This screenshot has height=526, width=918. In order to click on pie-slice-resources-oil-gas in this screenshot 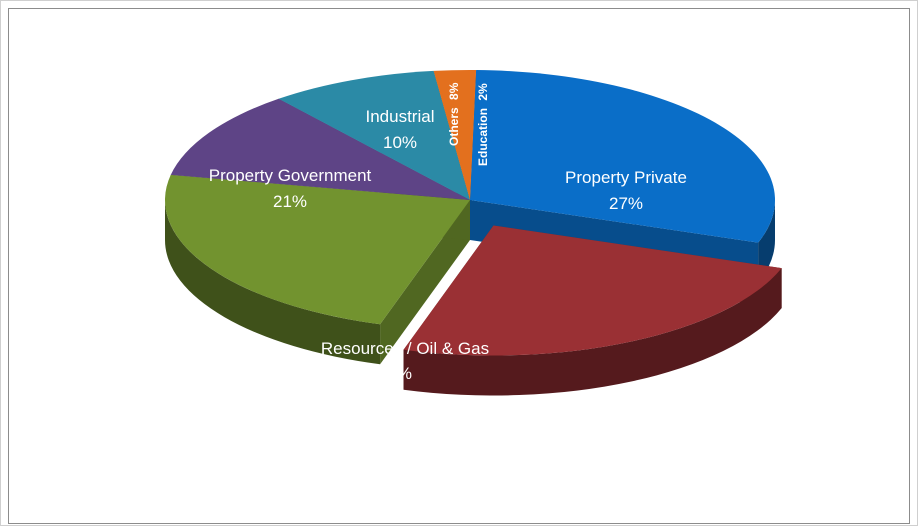, I will do `click(592, 290)`.